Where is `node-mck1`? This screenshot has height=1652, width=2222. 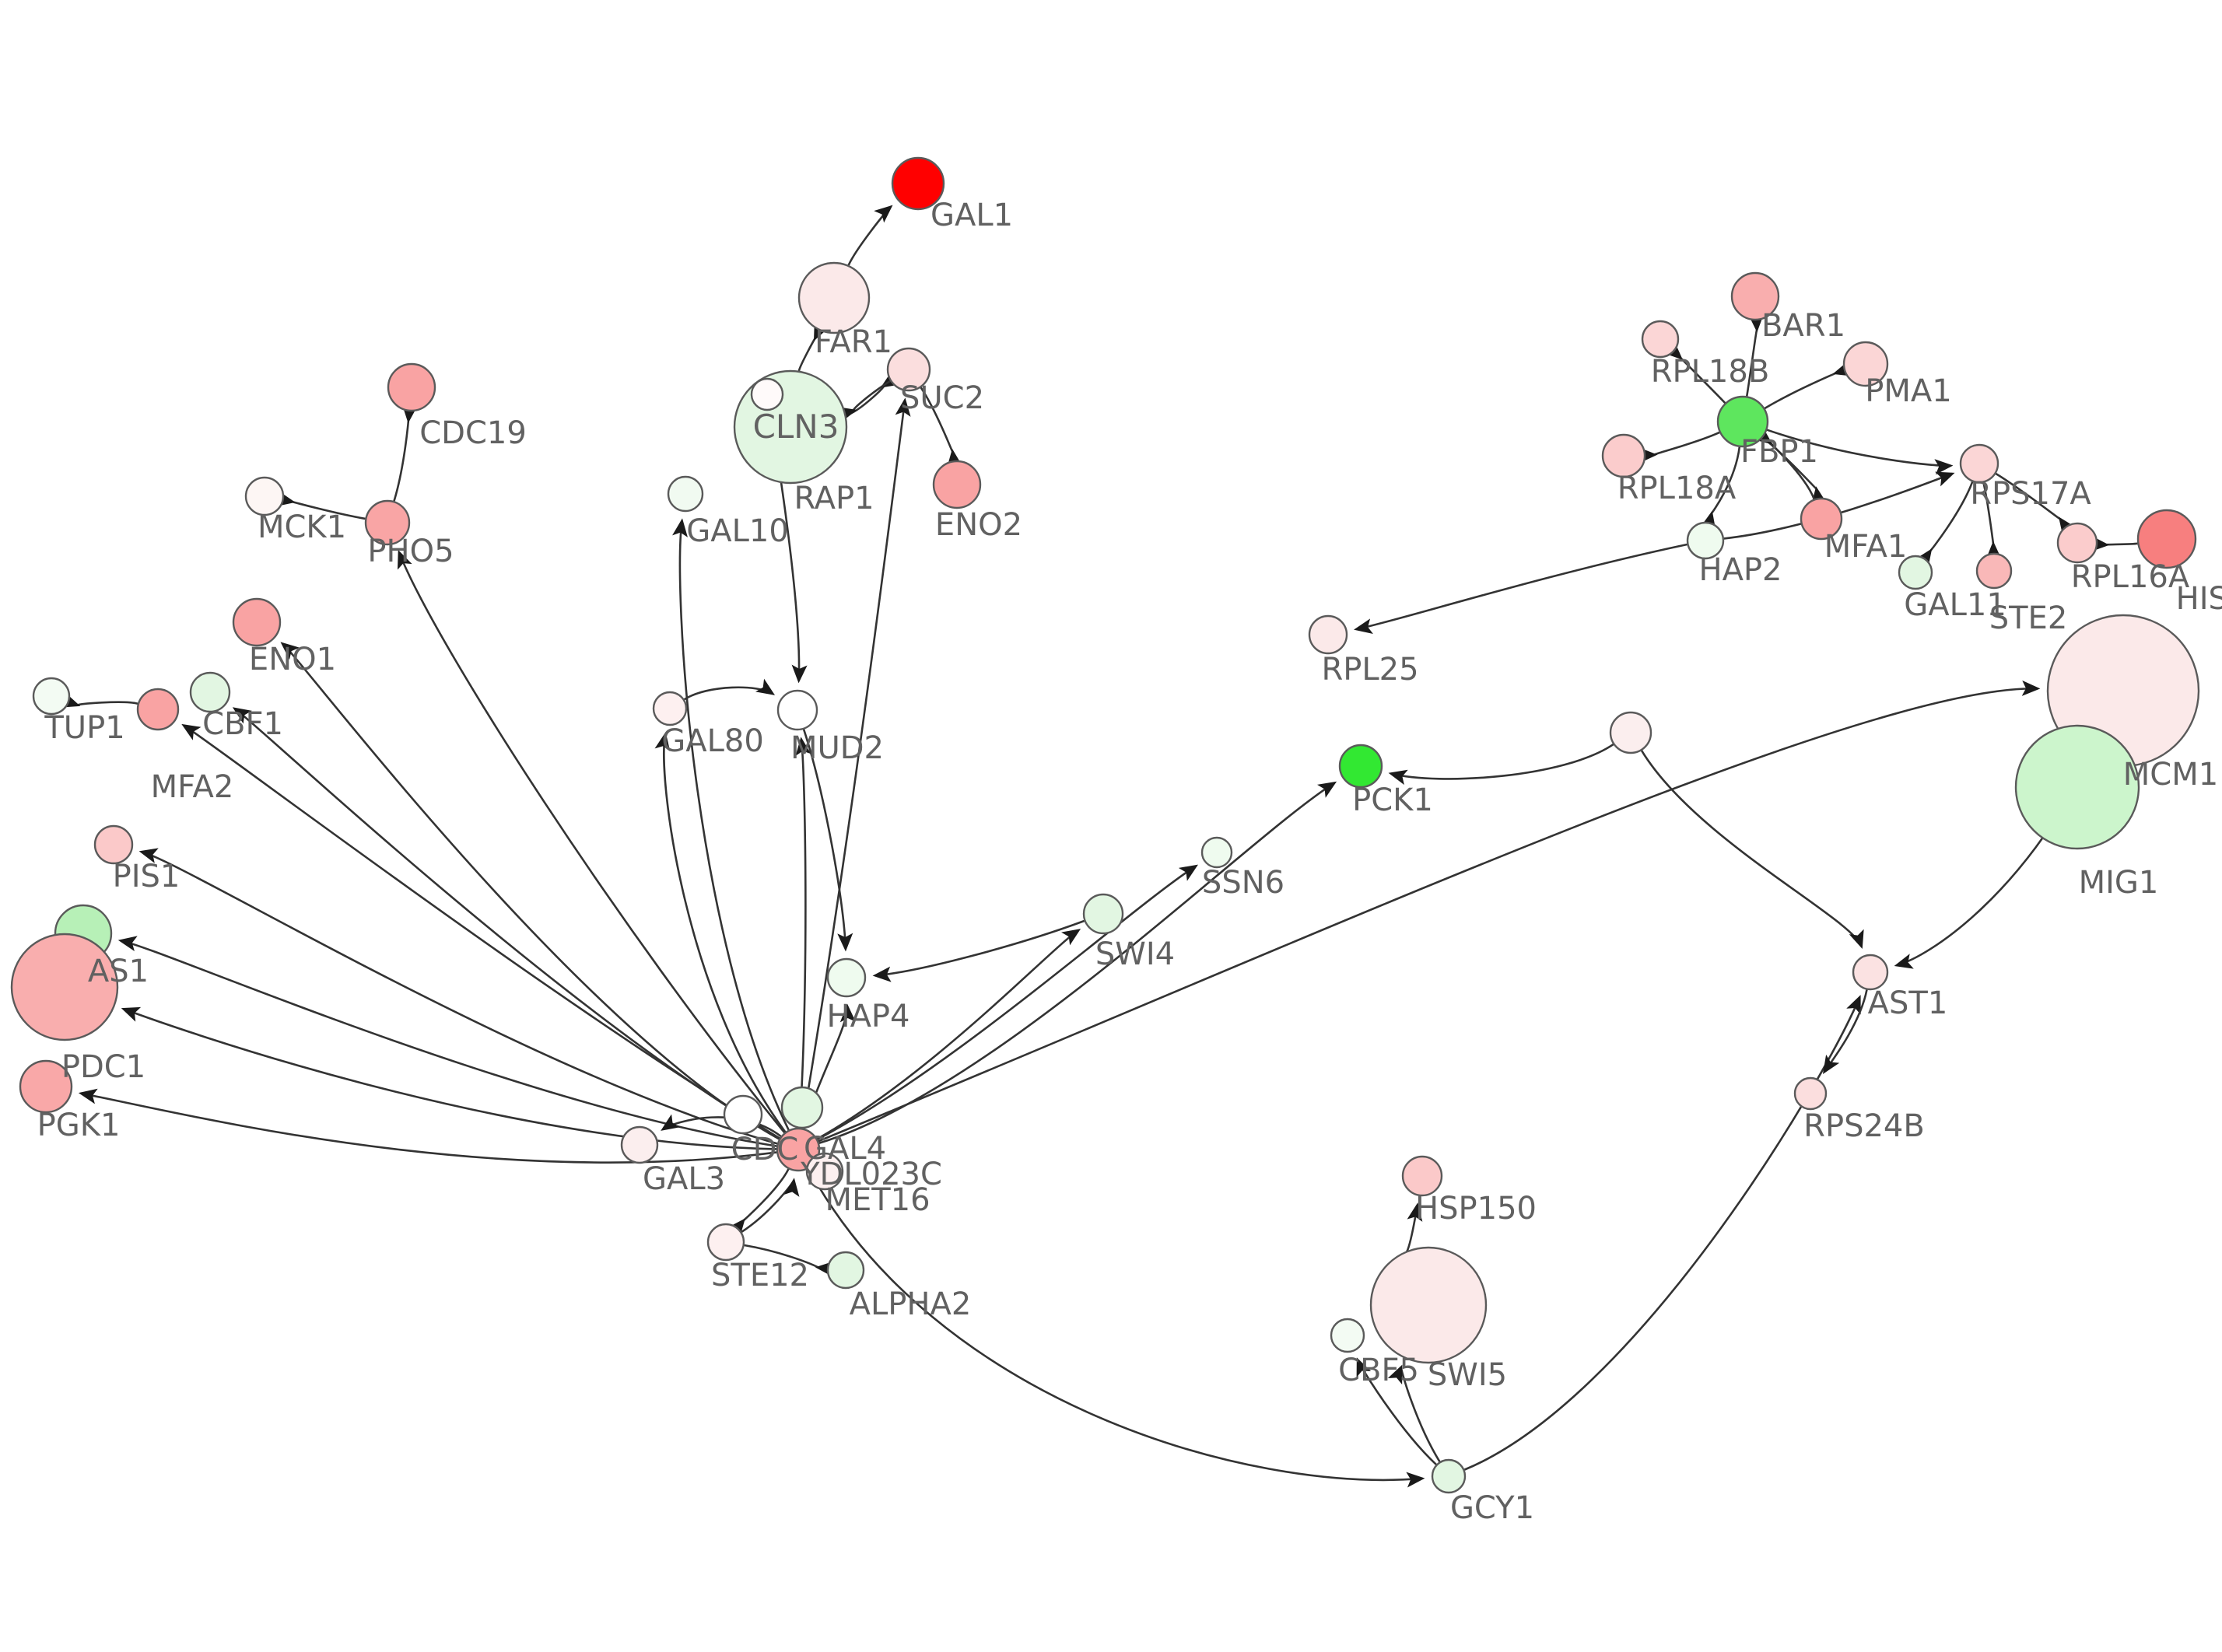
node-mck1 is located at coordinates (264, 496).